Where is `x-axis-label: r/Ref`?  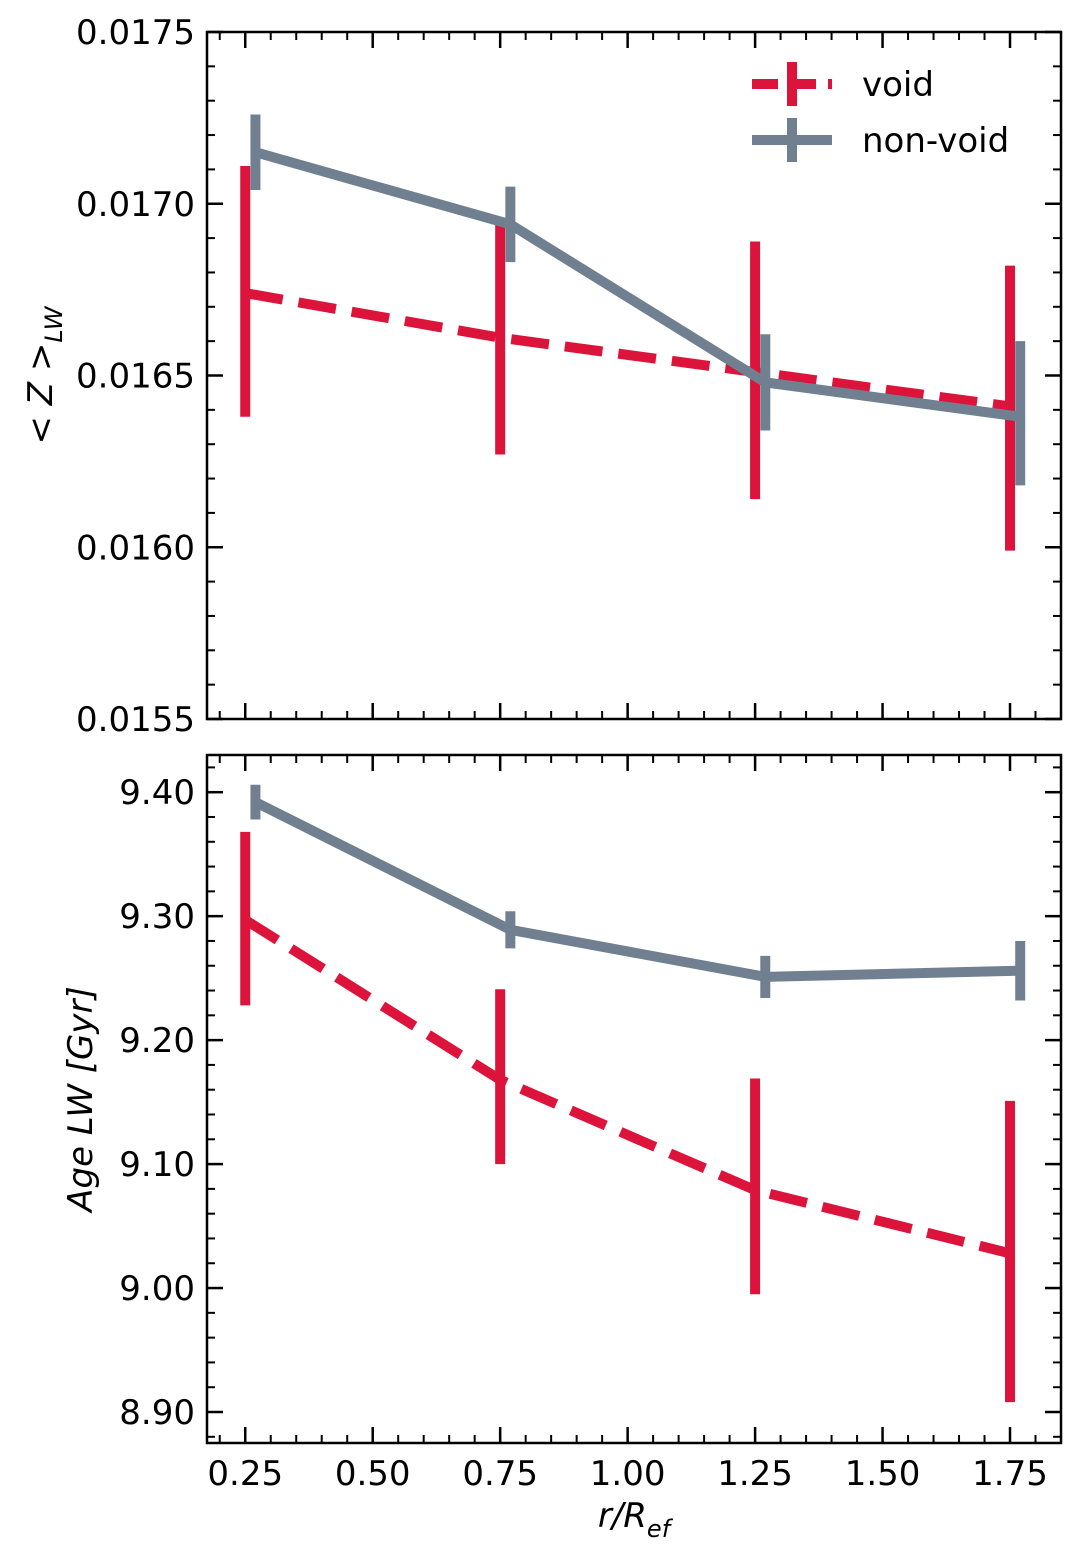
x-axis-label: r/Ref is located at coordinates (636, 1519).